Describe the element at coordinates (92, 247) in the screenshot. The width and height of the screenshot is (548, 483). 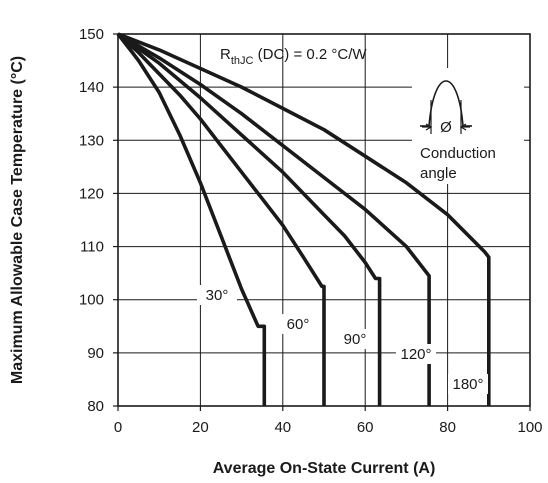
I see `y-tick-label: 110` at that location.